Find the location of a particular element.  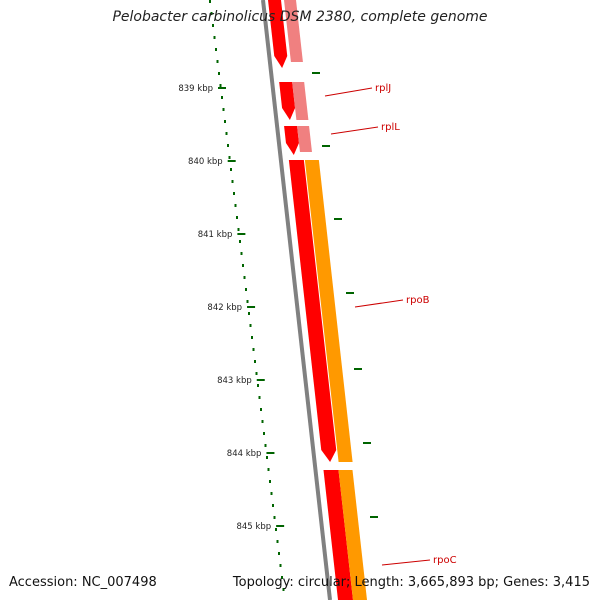

genome-backbone is located at coordinates (296, 300).